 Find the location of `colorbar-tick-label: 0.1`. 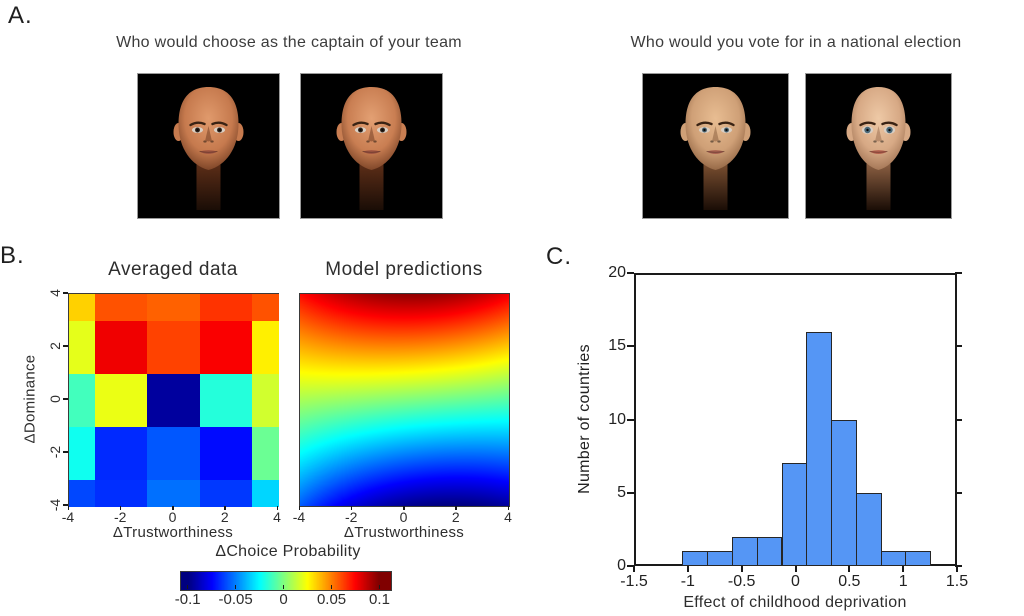

colorbar-tick-label: 0.1 is located at coordinates (379, 599).